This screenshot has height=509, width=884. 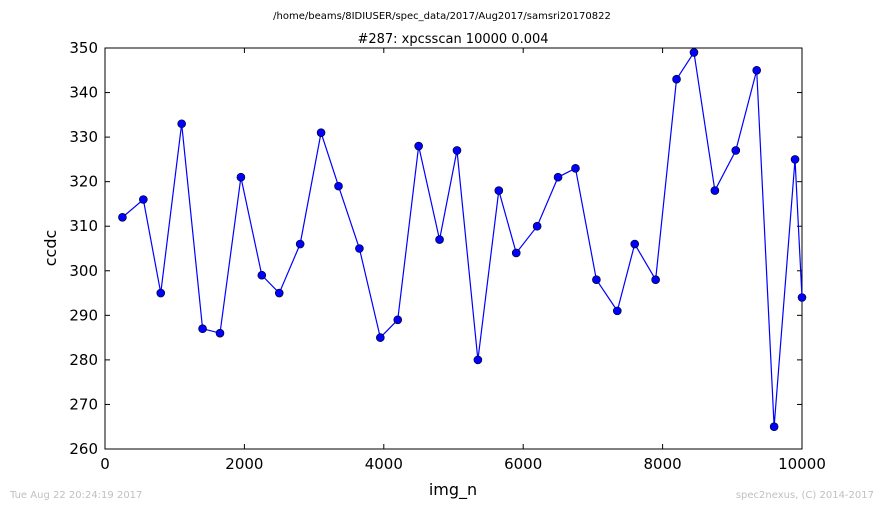 What do you see at coordinates (76, 495) in the screenshot?
I see `footer-timestamp: Tue Aug 22 20:24:19 2017` at bounding box center [76, 495].